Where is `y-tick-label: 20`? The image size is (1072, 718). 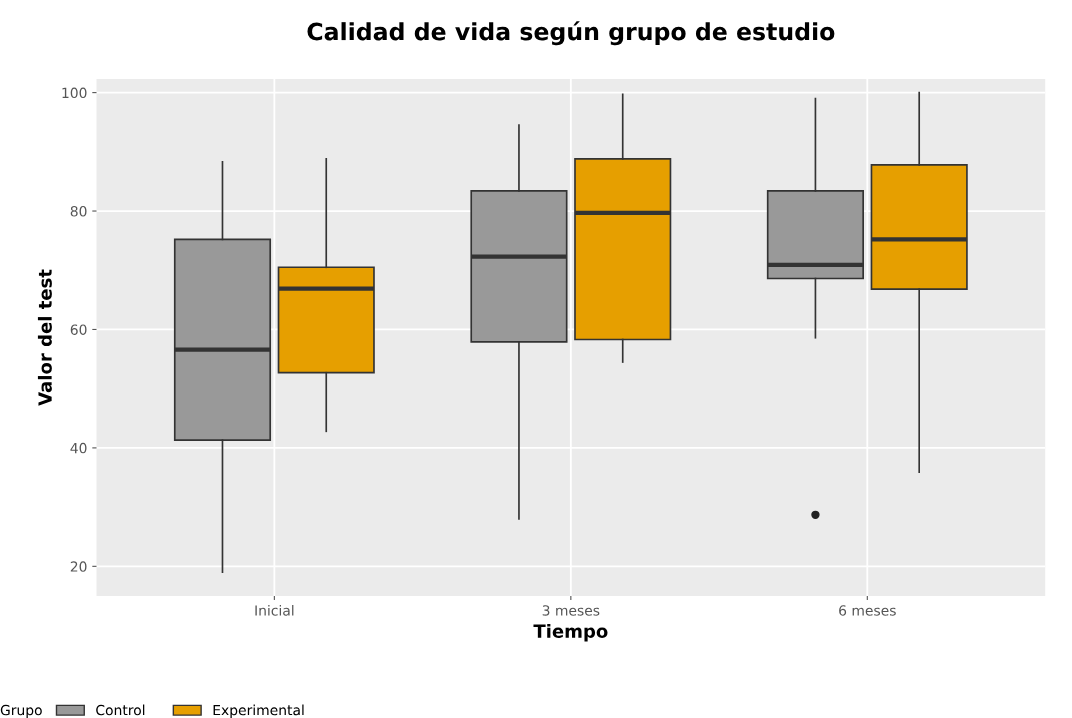 y-tick-label: 20 is located at coordinates (78, 566).